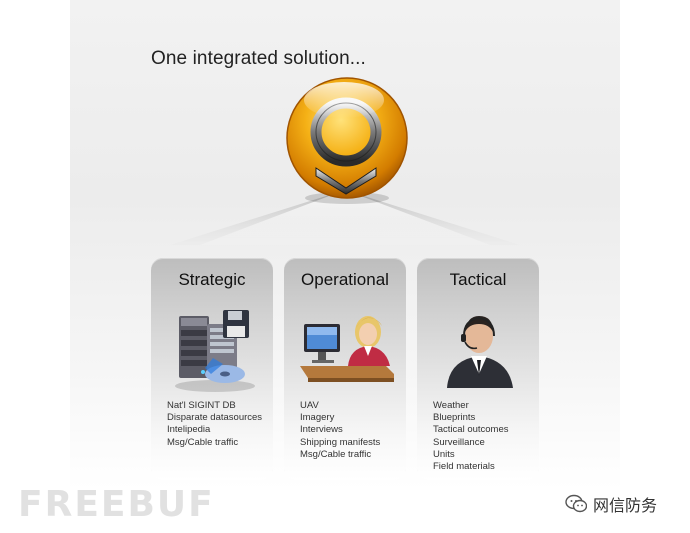 The height and width of the screenshot is (533, 690). What do you see at coordinates (340, 442) in the screenshot?
I see `list-item: Shipping manifests` at bounding box center [340, 442].